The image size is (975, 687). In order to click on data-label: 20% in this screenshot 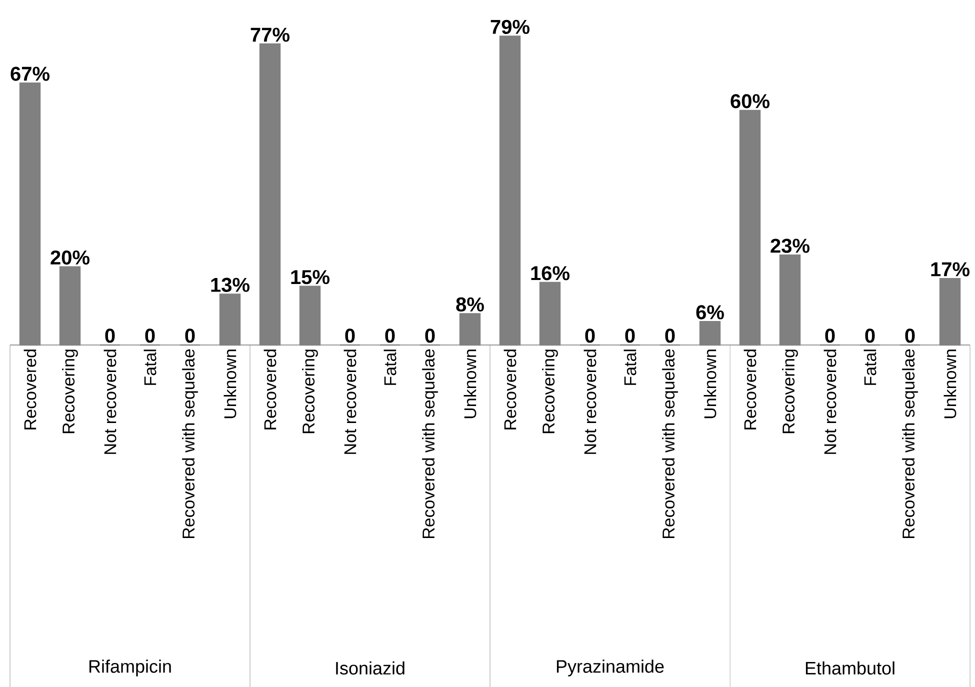, I will do `click(70, 257)`.